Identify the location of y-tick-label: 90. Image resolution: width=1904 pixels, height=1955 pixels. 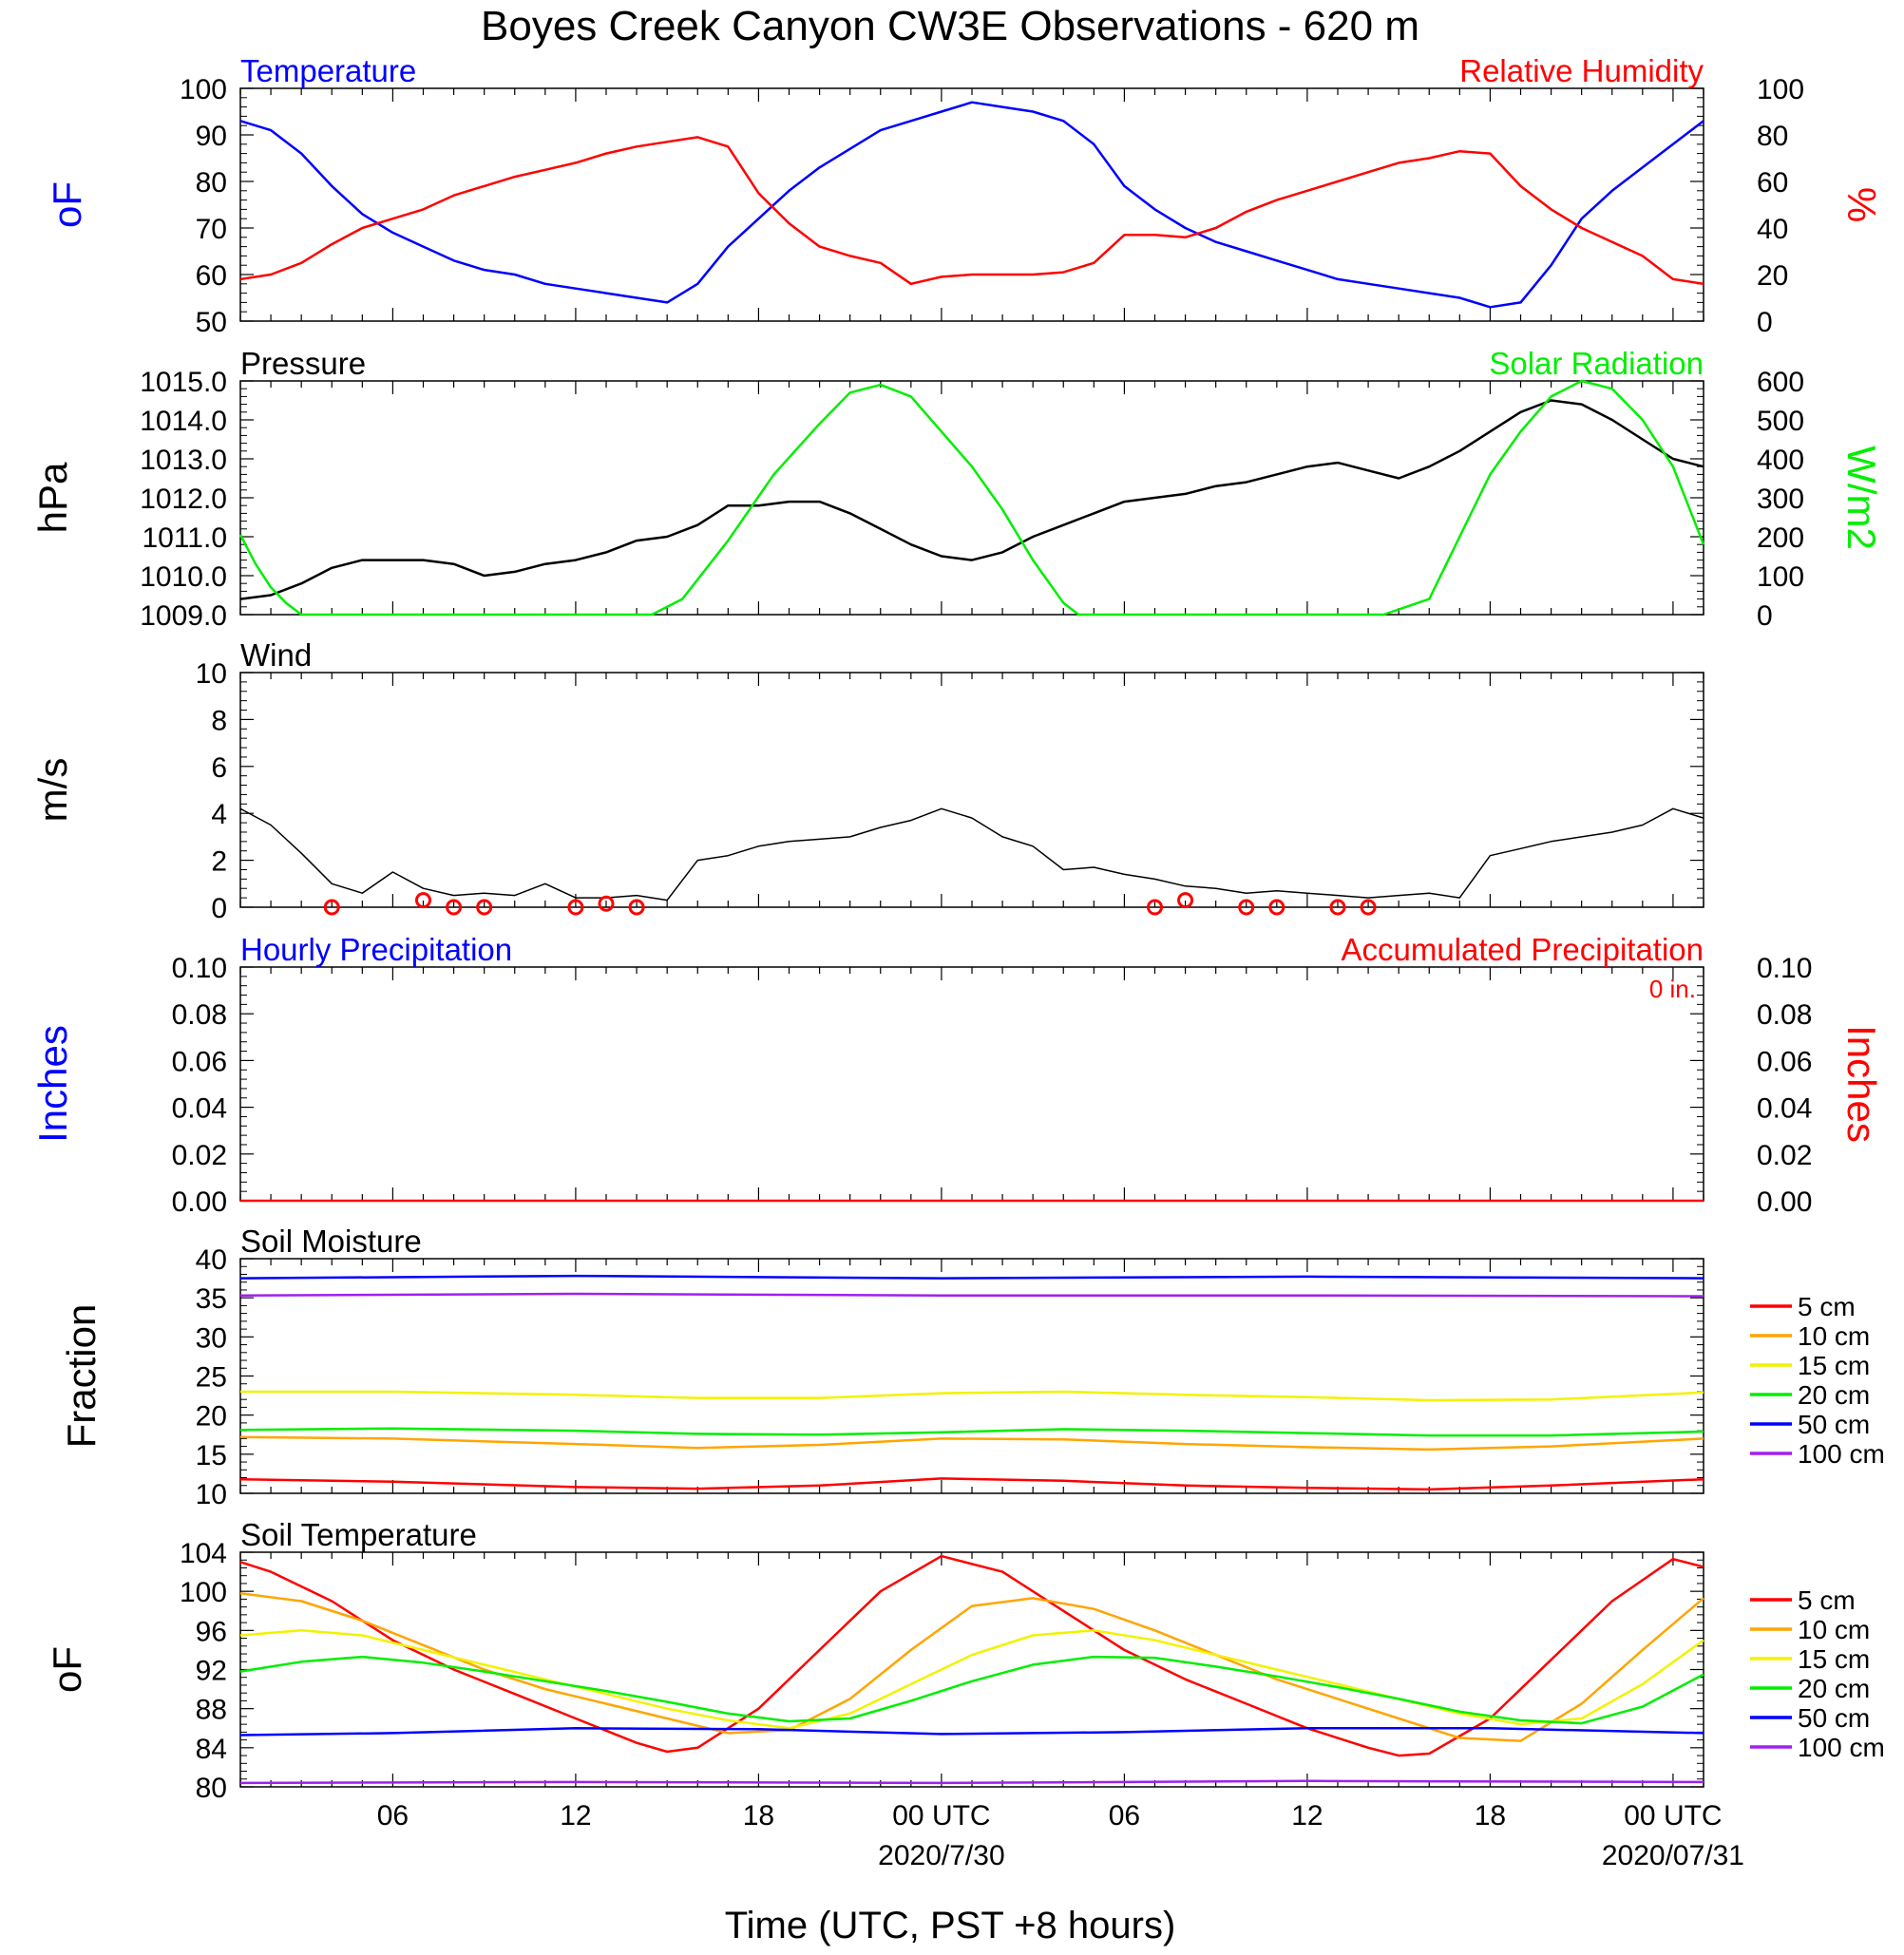
(211, 136).